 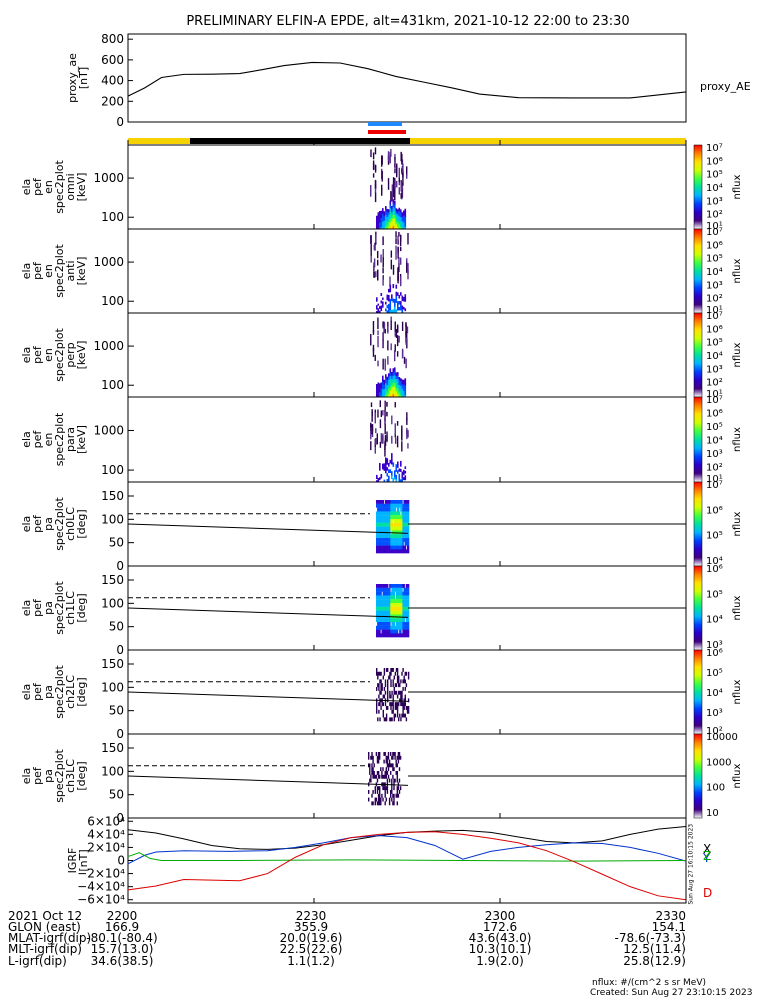 What do you see at coordinates (714, 569) in the screenshot?
I see `colorbar-tick-label: 10⁶` at bounding box center [714, 569].